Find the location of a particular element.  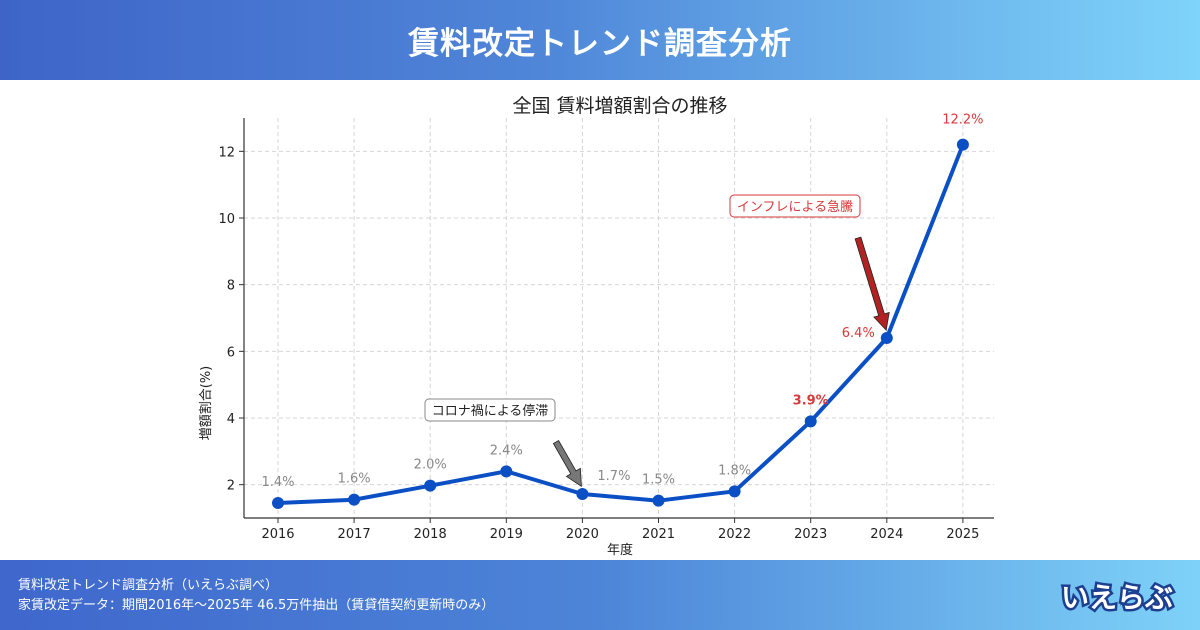

header-banner: 賃料改定トレンド調査分析 is located at coordinates (600, 40).